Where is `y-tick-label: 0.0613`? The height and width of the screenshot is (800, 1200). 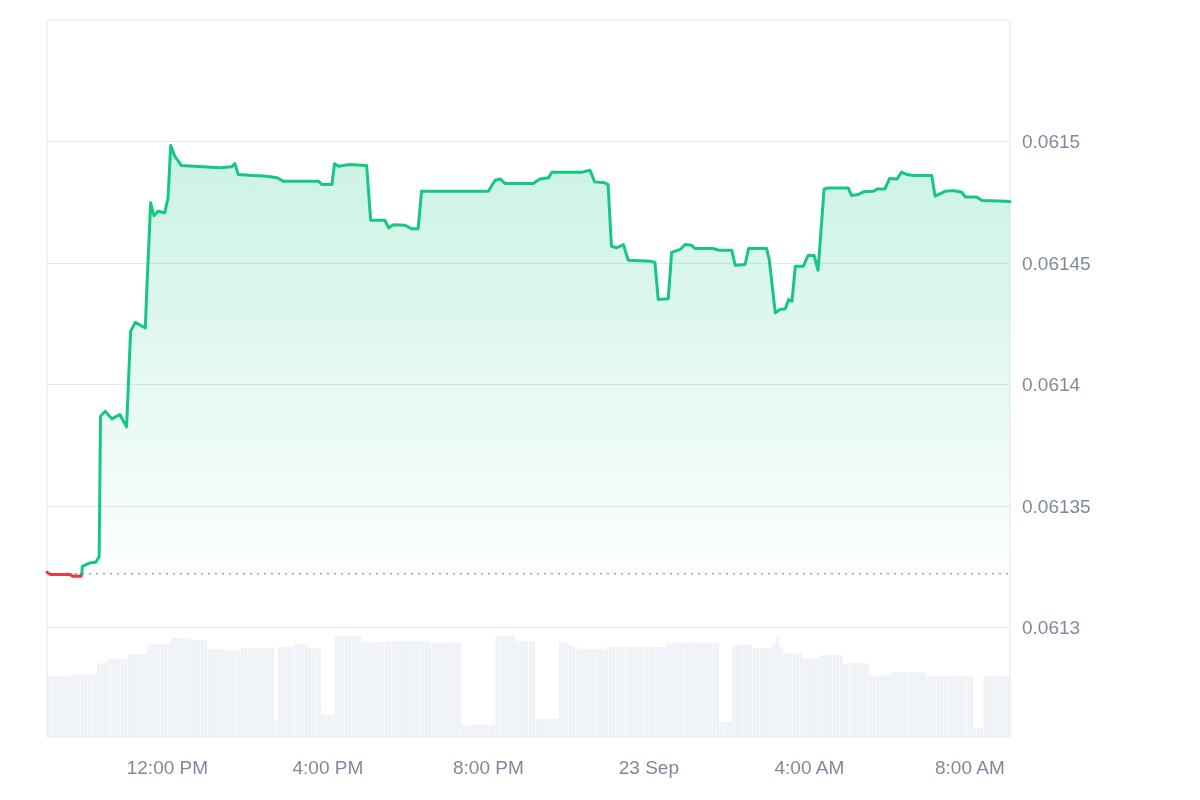
y-tick-label: 0.0613 is located at coordinates (1051, 628).